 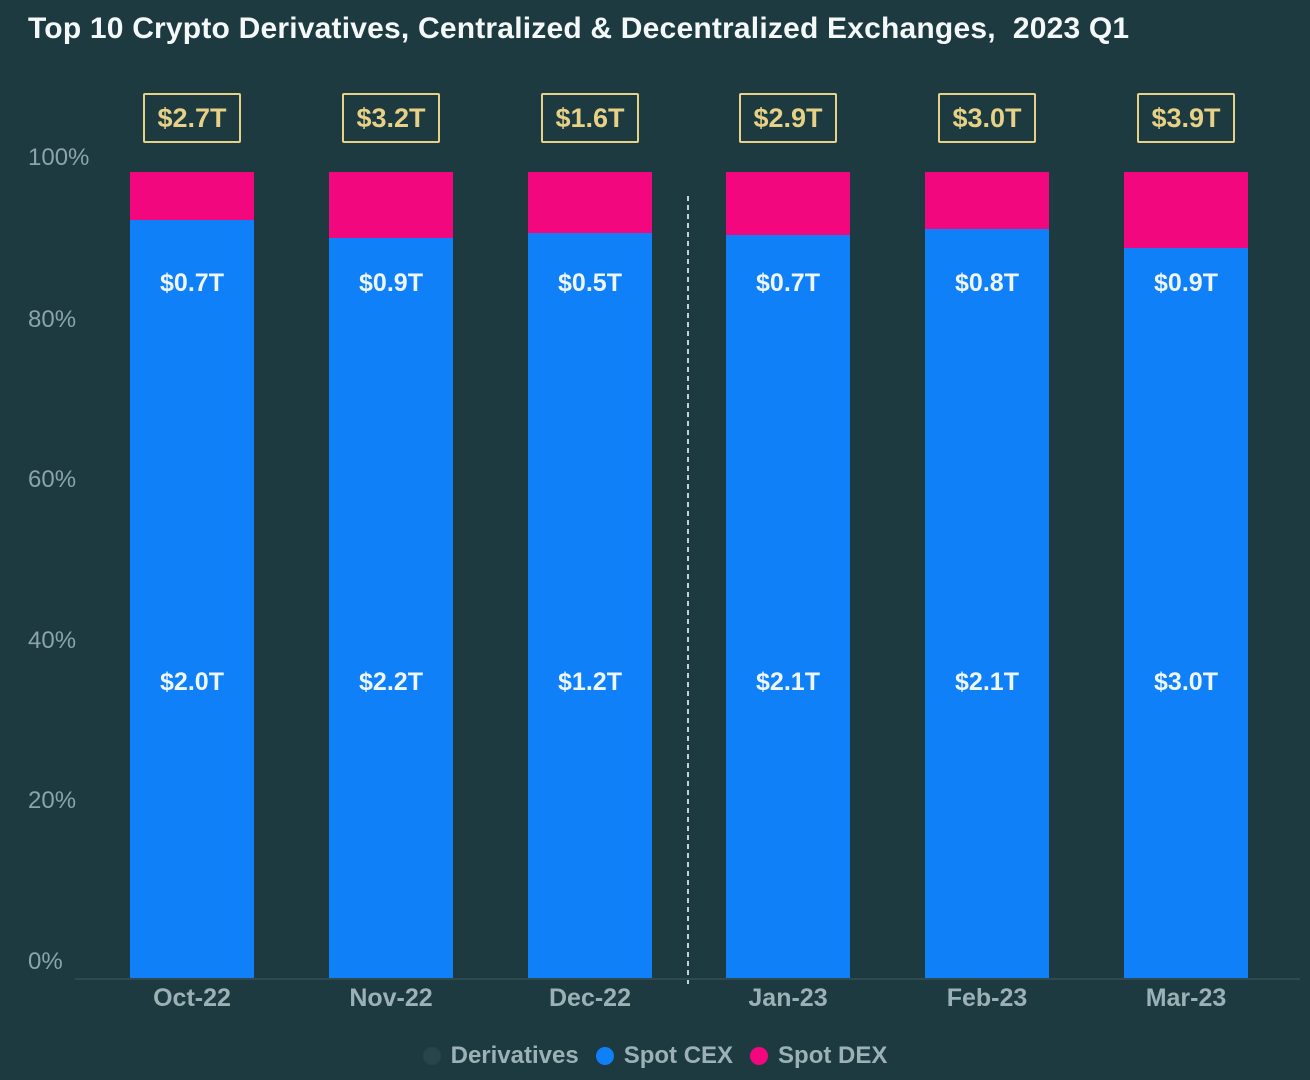 What do you see at coordinates (1186, 575) in the screenshot?
I see `stacked-bar: $0.9T $3.0T` at bounding box center [1186, 575].